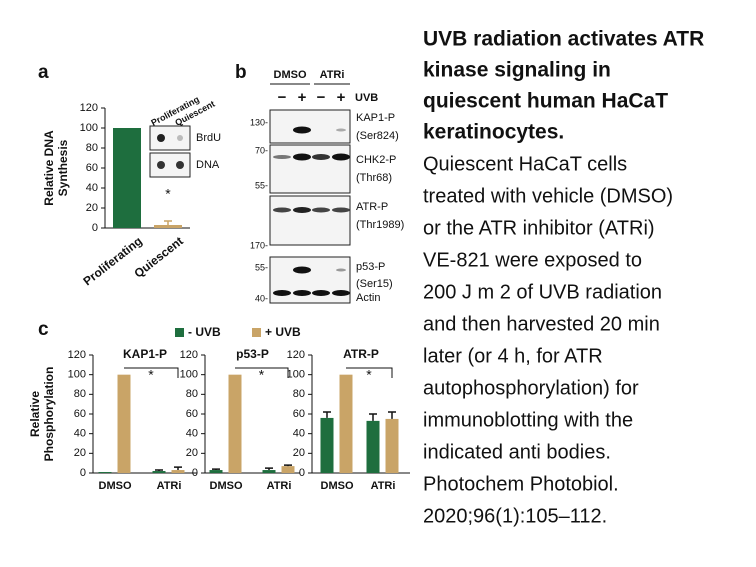 The height and width of the screenshot is (567, 756). I want to click on y-axis-label: Synthesis, so click(63, 167).